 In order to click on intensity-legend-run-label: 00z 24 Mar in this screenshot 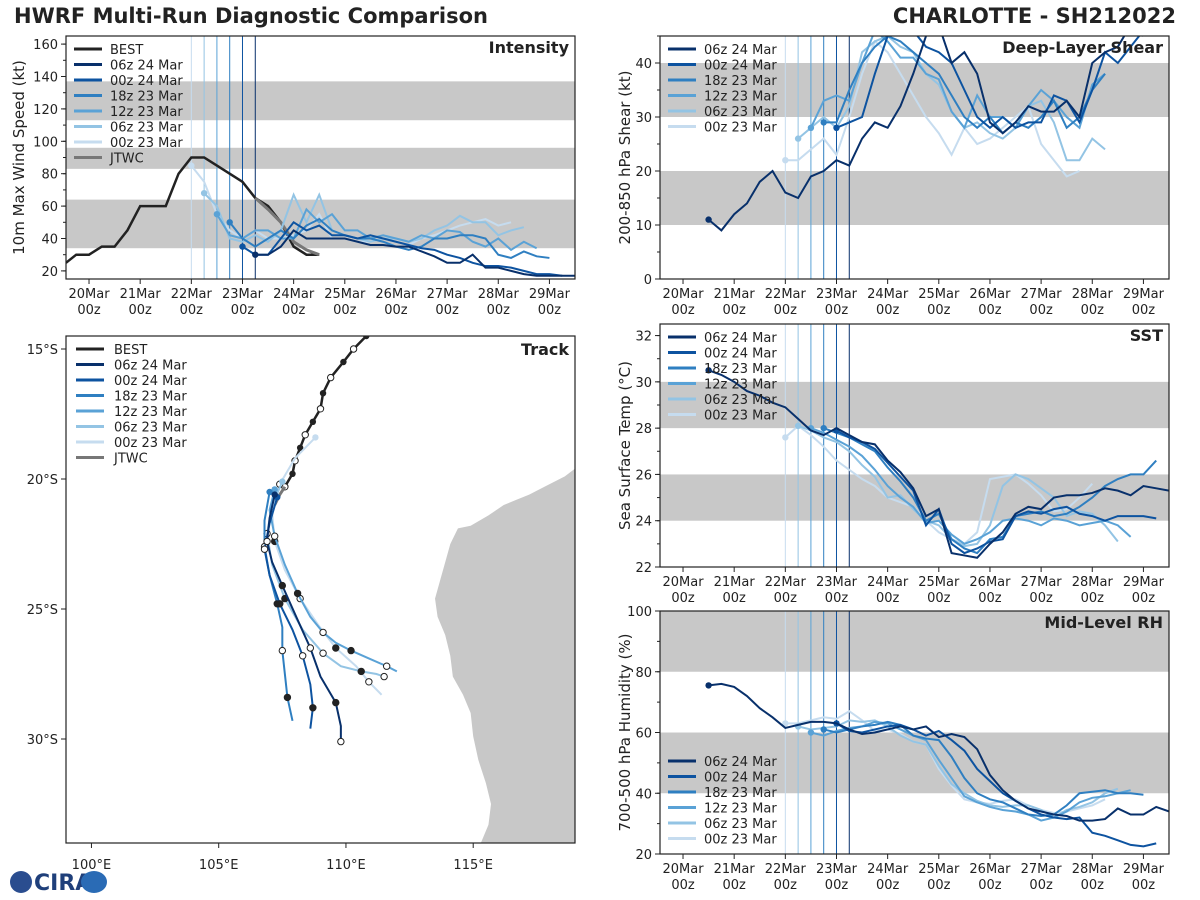, I will do `click(146, 81)`.